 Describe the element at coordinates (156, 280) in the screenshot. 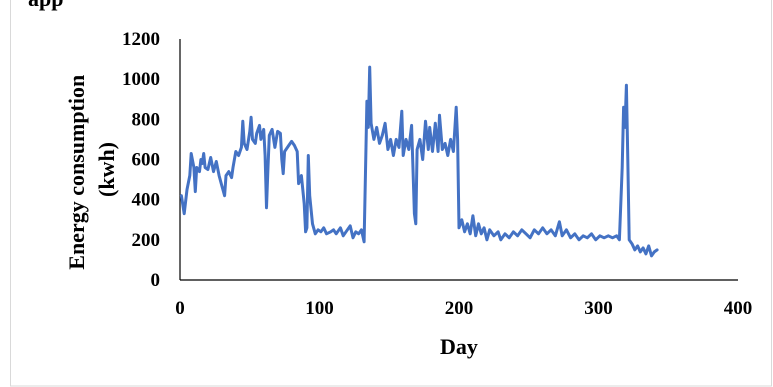

I see `y-tick-label: 0` at that location.